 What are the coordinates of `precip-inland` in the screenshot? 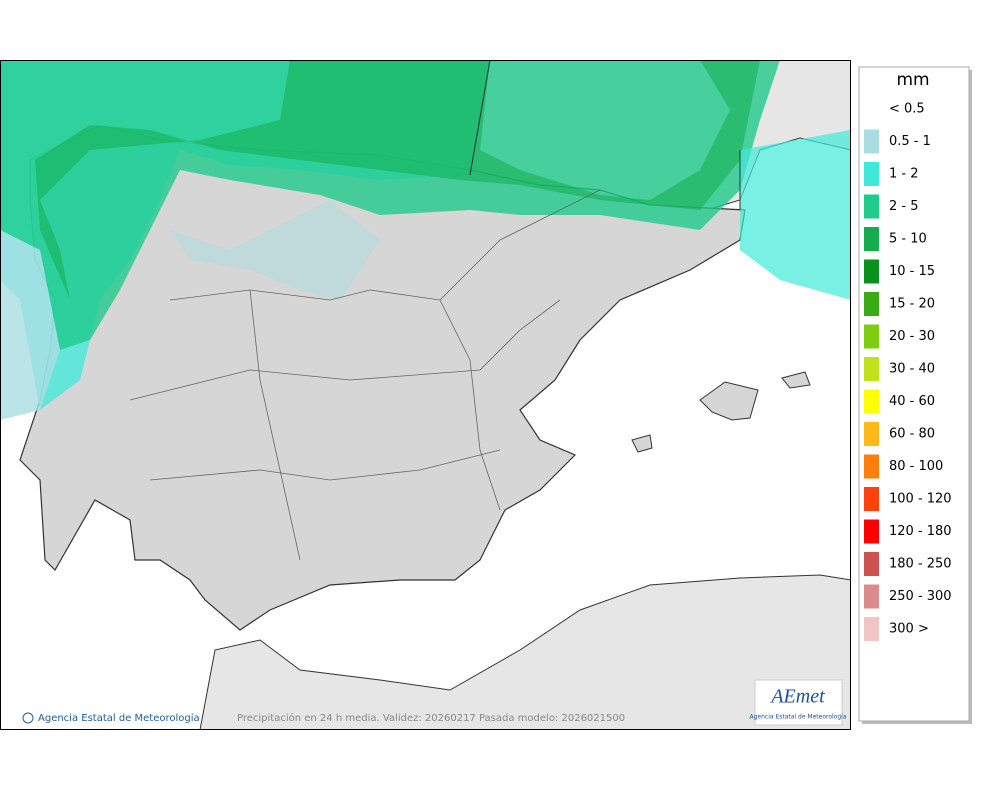 It's located at (275, 250).